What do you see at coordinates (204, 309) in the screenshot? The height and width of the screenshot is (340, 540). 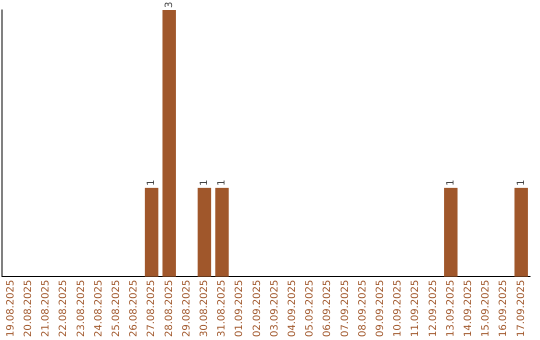 I see `x-tick-label: 30.08.2025` at bounding box center [204, 309].